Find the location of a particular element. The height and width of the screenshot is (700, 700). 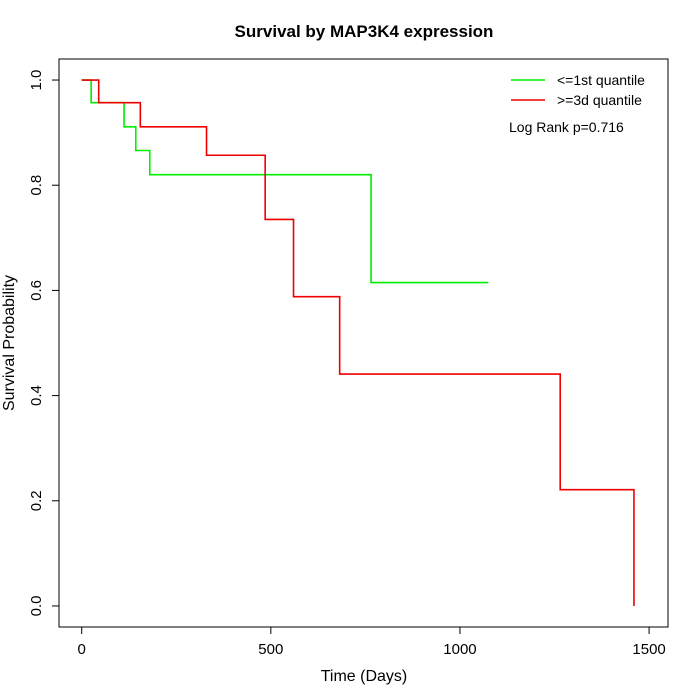

y-tick-label: 0.2 is located at coordinates (36, 500).